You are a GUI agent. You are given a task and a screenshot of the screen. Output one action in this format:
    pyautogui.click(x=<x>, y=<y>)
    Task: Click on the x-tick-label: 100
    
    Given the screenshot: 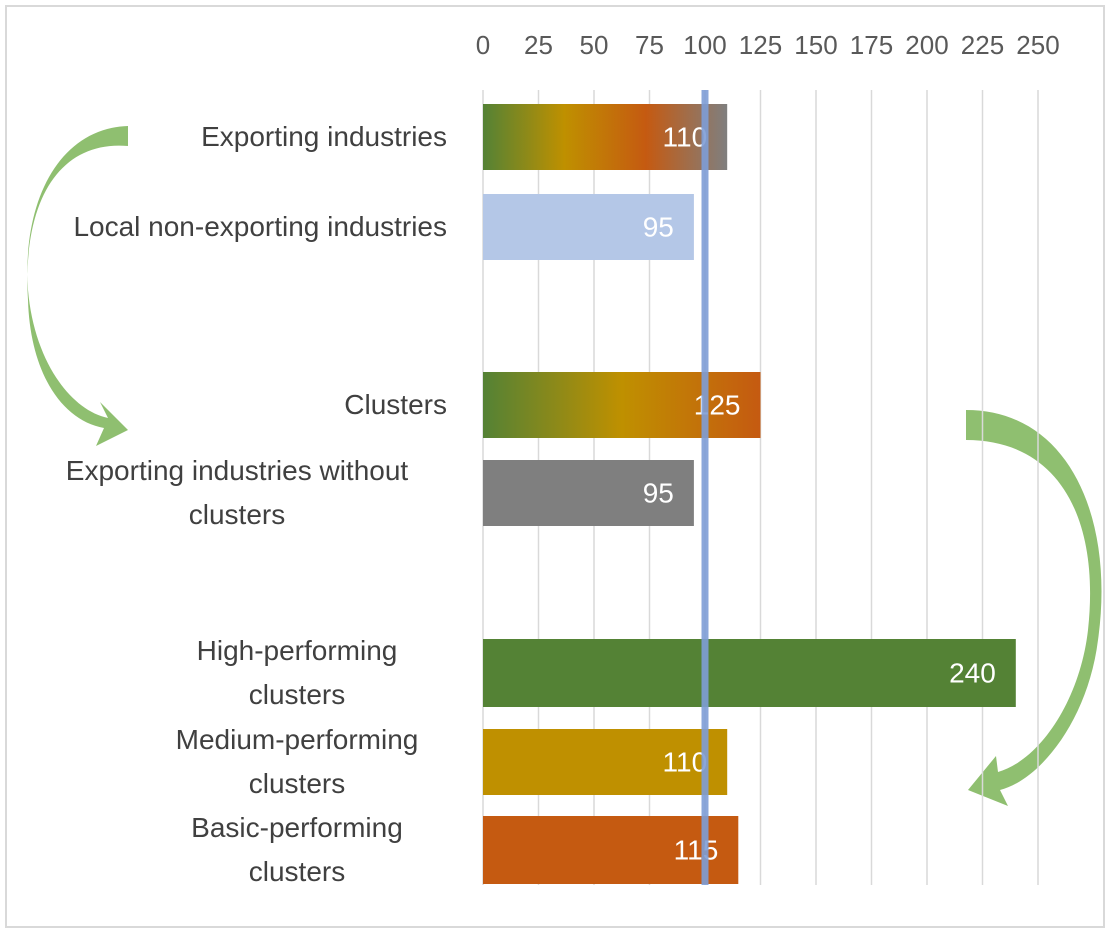 What is the action you would take?
    pyautogui.click(x=704, y=45)
    